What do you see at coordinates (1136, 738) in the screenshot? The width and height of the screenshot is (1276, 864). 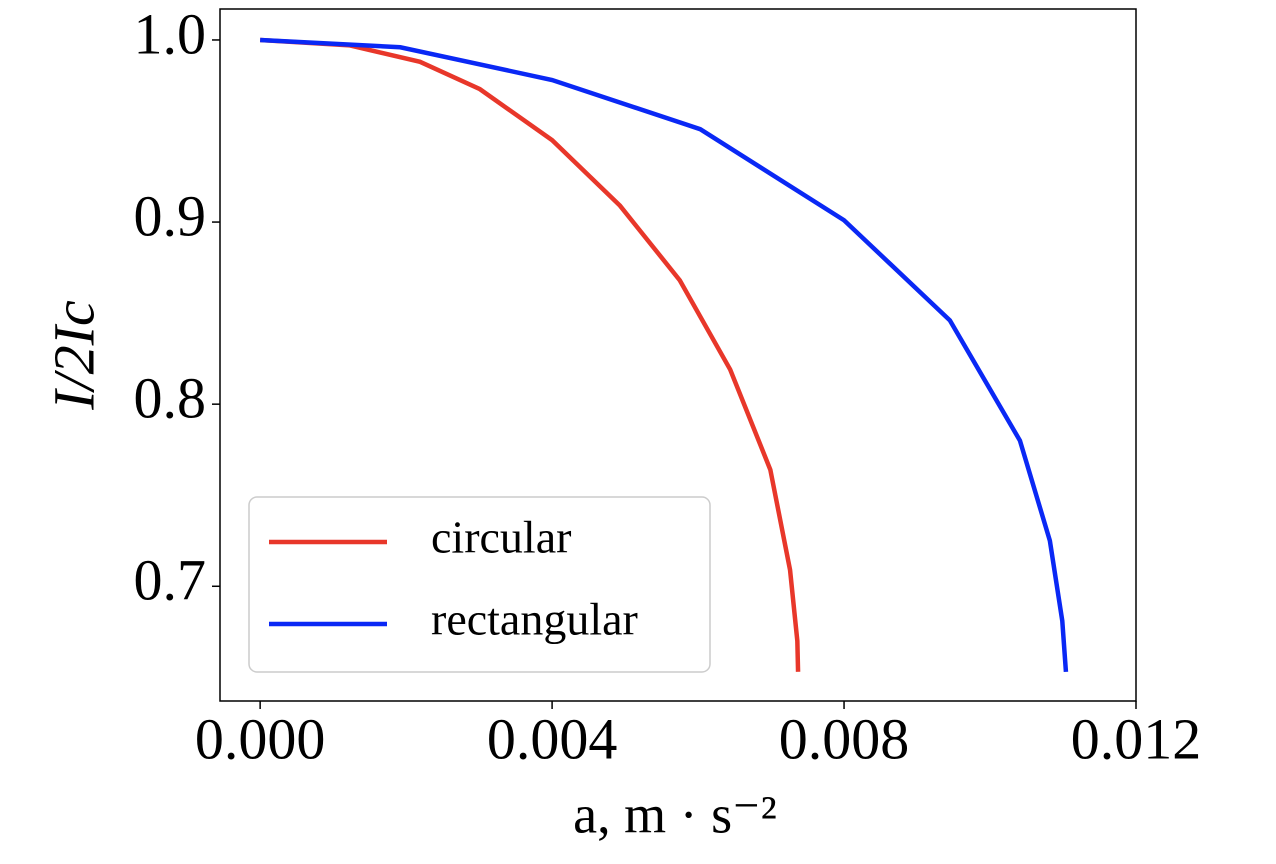 I see `x-tick-label: 0.012` at bounding box center [1136, 738].